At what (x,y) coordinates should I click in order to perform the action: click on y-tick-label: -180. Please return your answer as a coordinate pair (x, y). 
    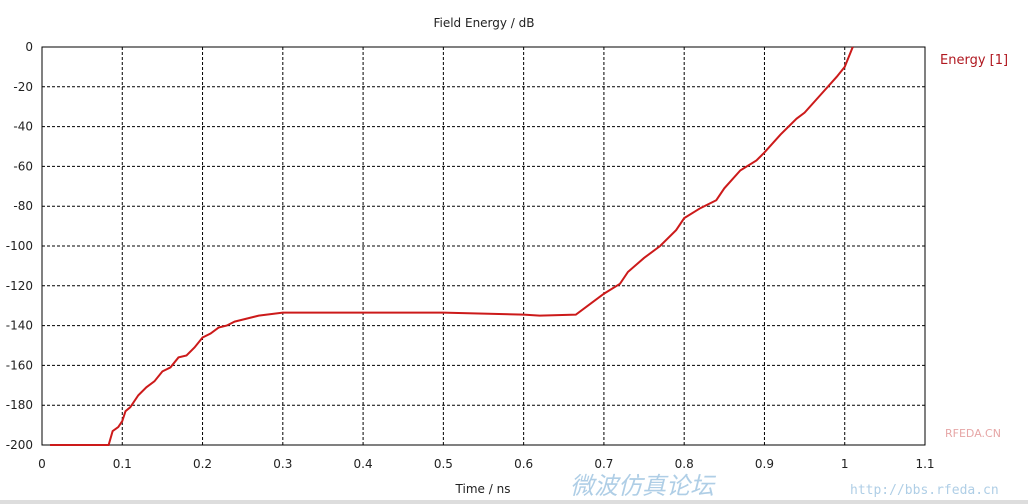
    Looking at the image, I should click on (19, 405).